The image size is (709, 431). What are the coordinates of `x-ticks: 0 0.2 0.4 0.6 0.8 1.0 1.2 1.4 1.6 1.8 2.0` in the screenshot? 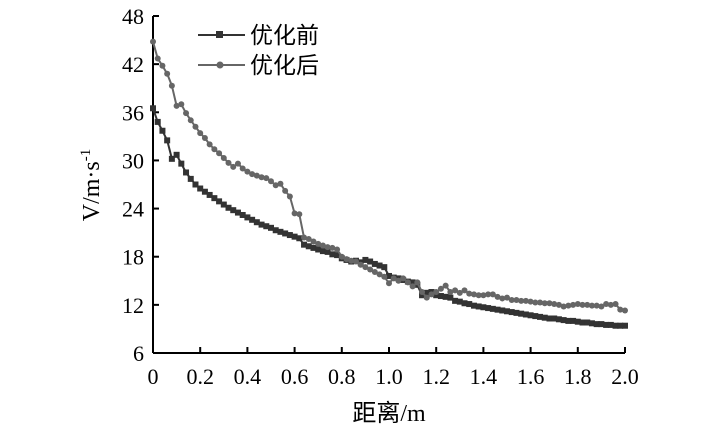 It's located at (393, 368).